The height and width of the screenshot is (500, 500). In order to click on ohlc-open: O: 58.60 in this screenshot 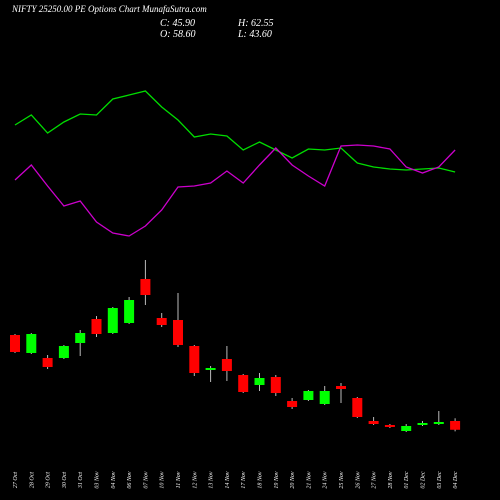, I will do `click(178, 34)`.